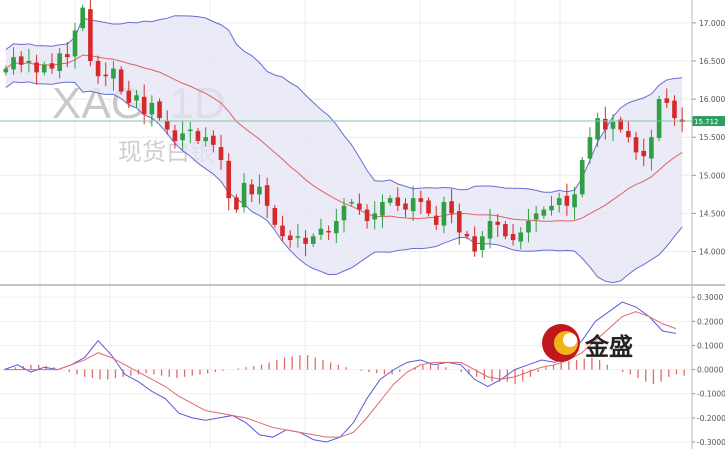 The image size is (725, 449). What do you see at coordinates (710, 370) in the screenshot?
I see `macd-tick-label: 0.0000` at bounding box center [710, 370].